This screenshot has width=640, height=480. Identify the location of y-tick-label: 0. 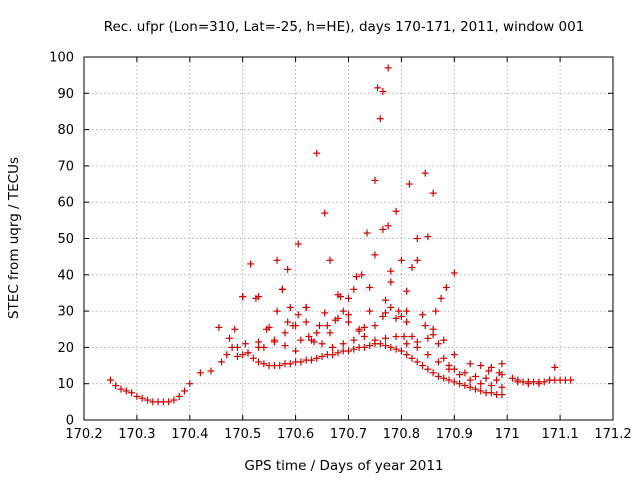
(70, 421).